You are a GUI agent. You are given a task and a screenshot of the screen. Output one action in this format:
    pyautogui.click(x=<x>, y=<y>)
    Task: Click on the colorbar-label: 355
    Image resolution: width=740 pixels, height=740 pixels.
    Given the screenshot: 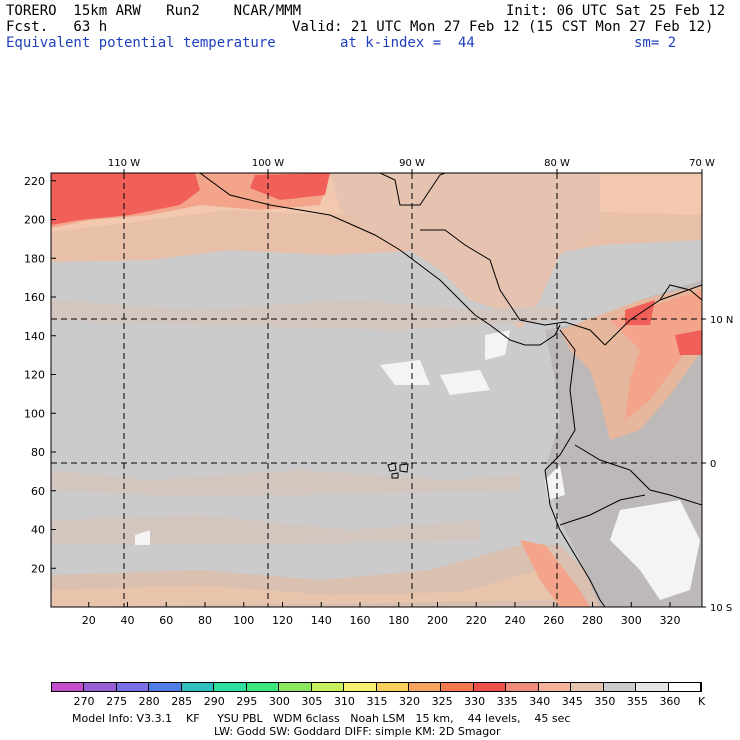 What is the action you would take?
    pyautogui.click(x=637, y=701)
    